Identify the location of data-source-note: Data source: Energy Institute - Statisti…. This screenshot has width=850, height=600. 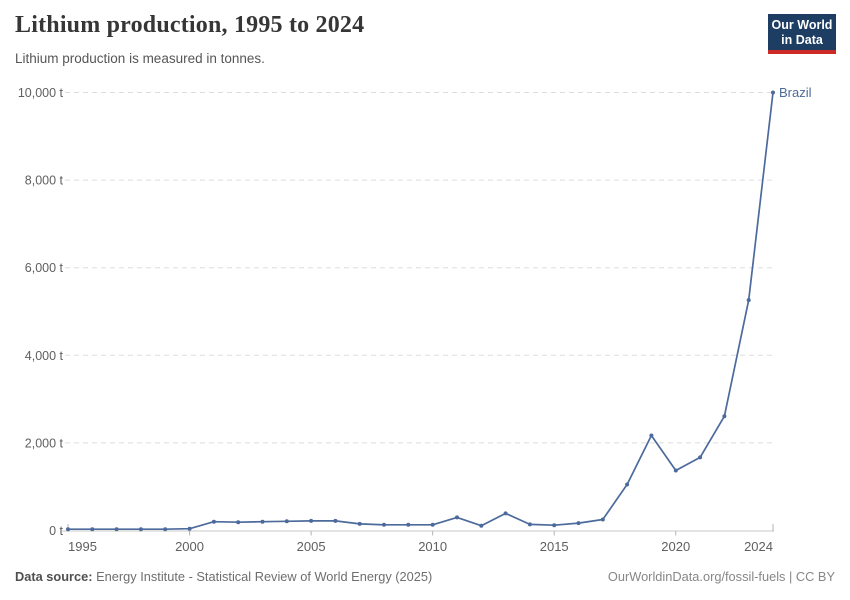
(223, 576).